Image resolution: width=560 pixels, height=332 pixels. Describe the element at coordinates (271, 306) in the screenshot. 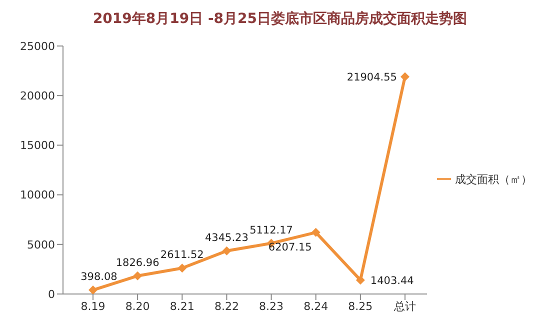

I see `x-tick-label: 8.23` at that location.